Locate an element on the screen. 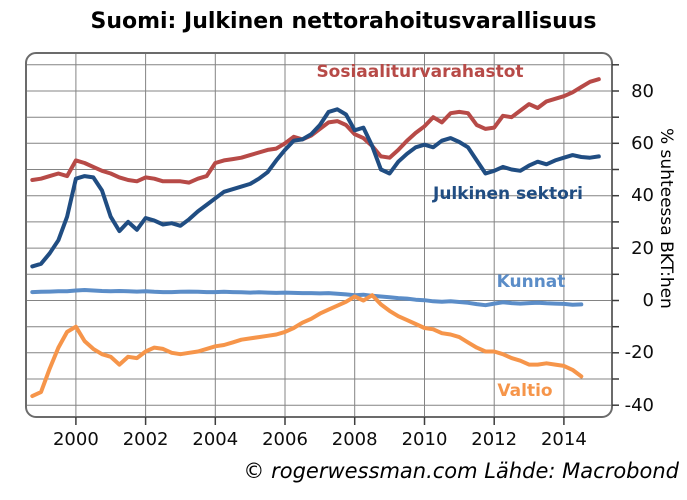  series-label-kunnat: Kunnat is located at coordinates (531, 282).